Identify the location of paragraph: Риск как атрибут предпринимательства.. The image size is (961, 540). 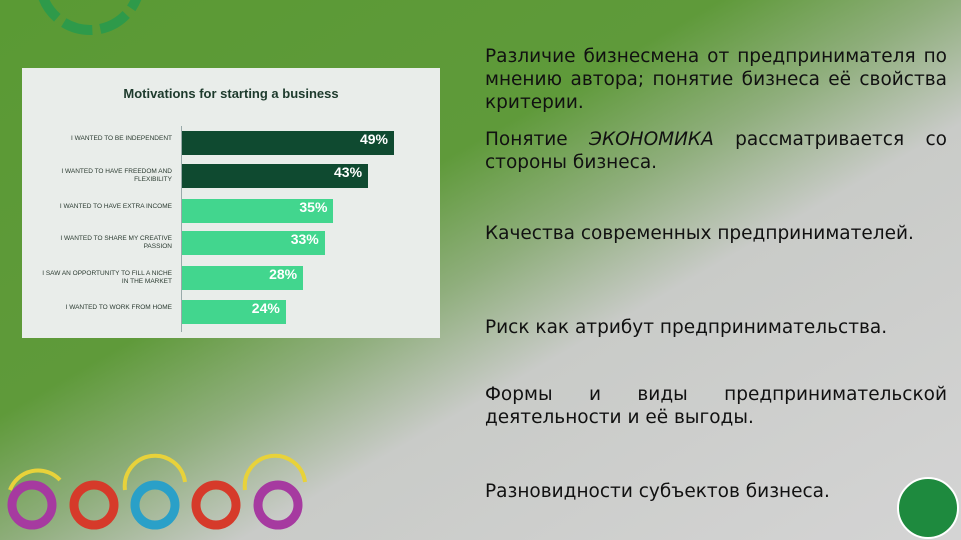
(716, 327).